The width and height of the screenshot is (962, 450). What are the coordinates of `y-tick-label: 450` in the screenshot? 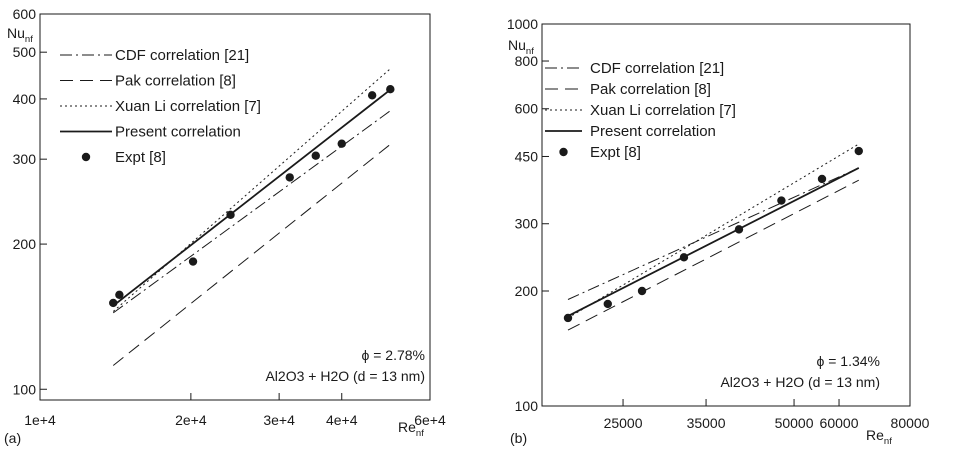 It's located at (527, 156).